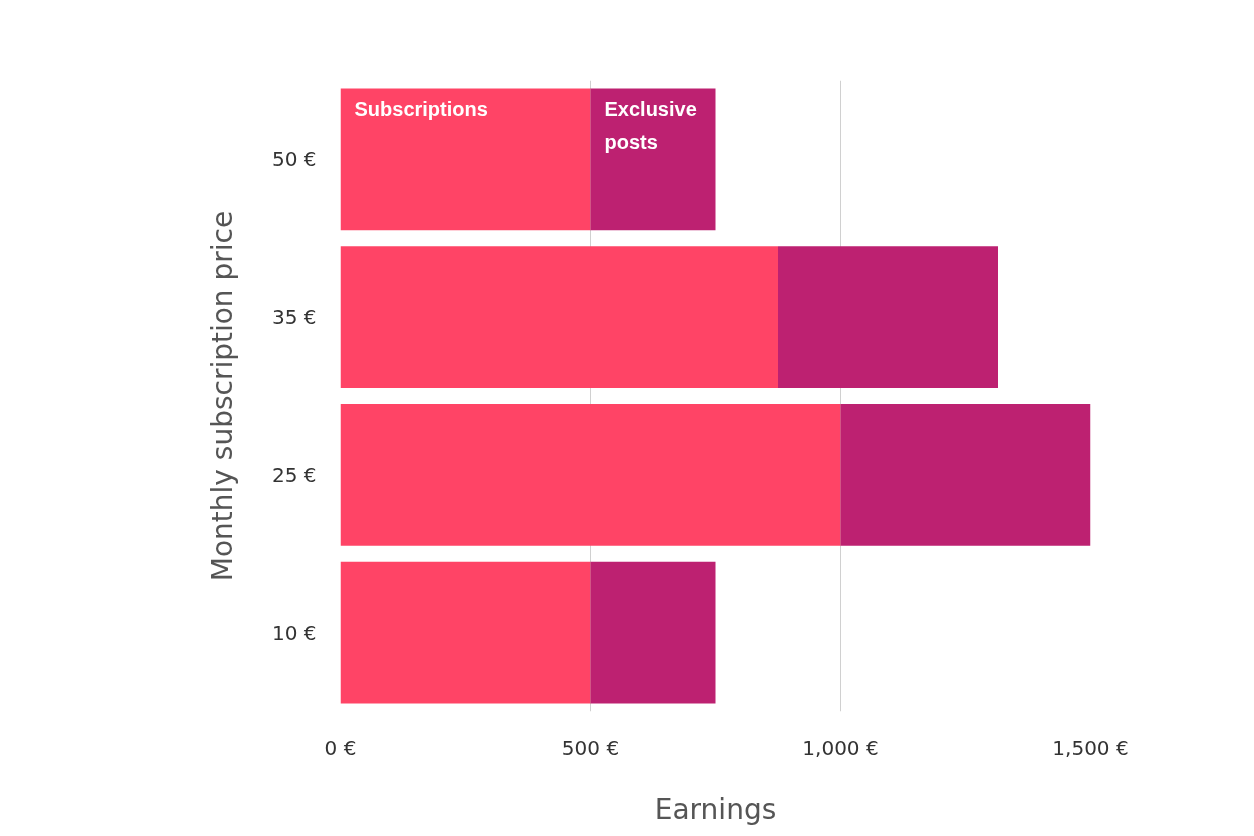 The height and width of the screenshot is (836, 1254). What do you see at coordinates (590, 747) in the screenshot?
I see `x-tick-label: 500 €` at bounding box center [590, 747].